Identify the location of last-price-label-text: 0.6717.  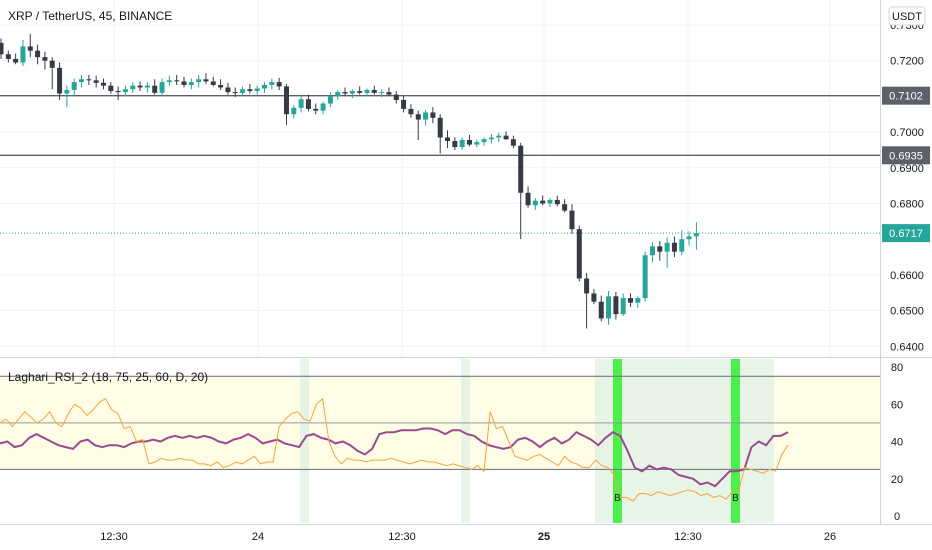
(906, 234).